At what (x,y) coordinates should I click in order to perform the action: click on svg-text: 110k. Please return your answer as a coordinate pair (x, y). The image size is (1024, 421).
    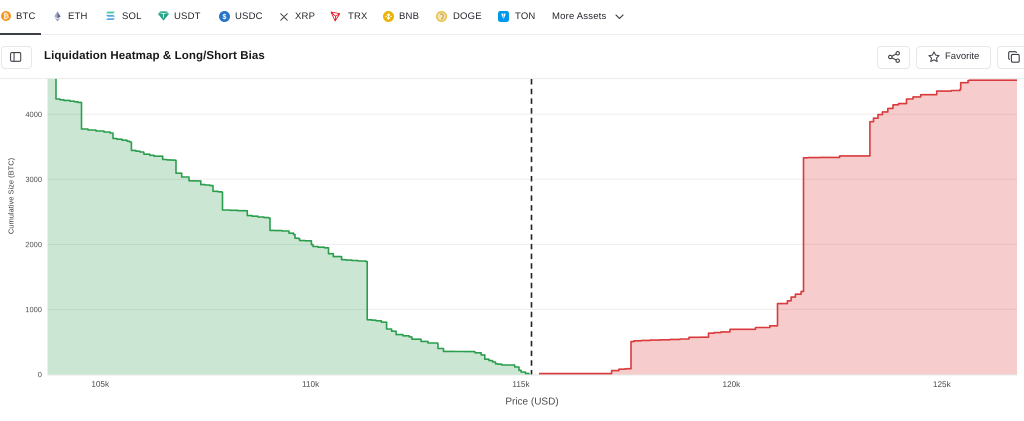
    Looking at the image, I should click on (311, 384).